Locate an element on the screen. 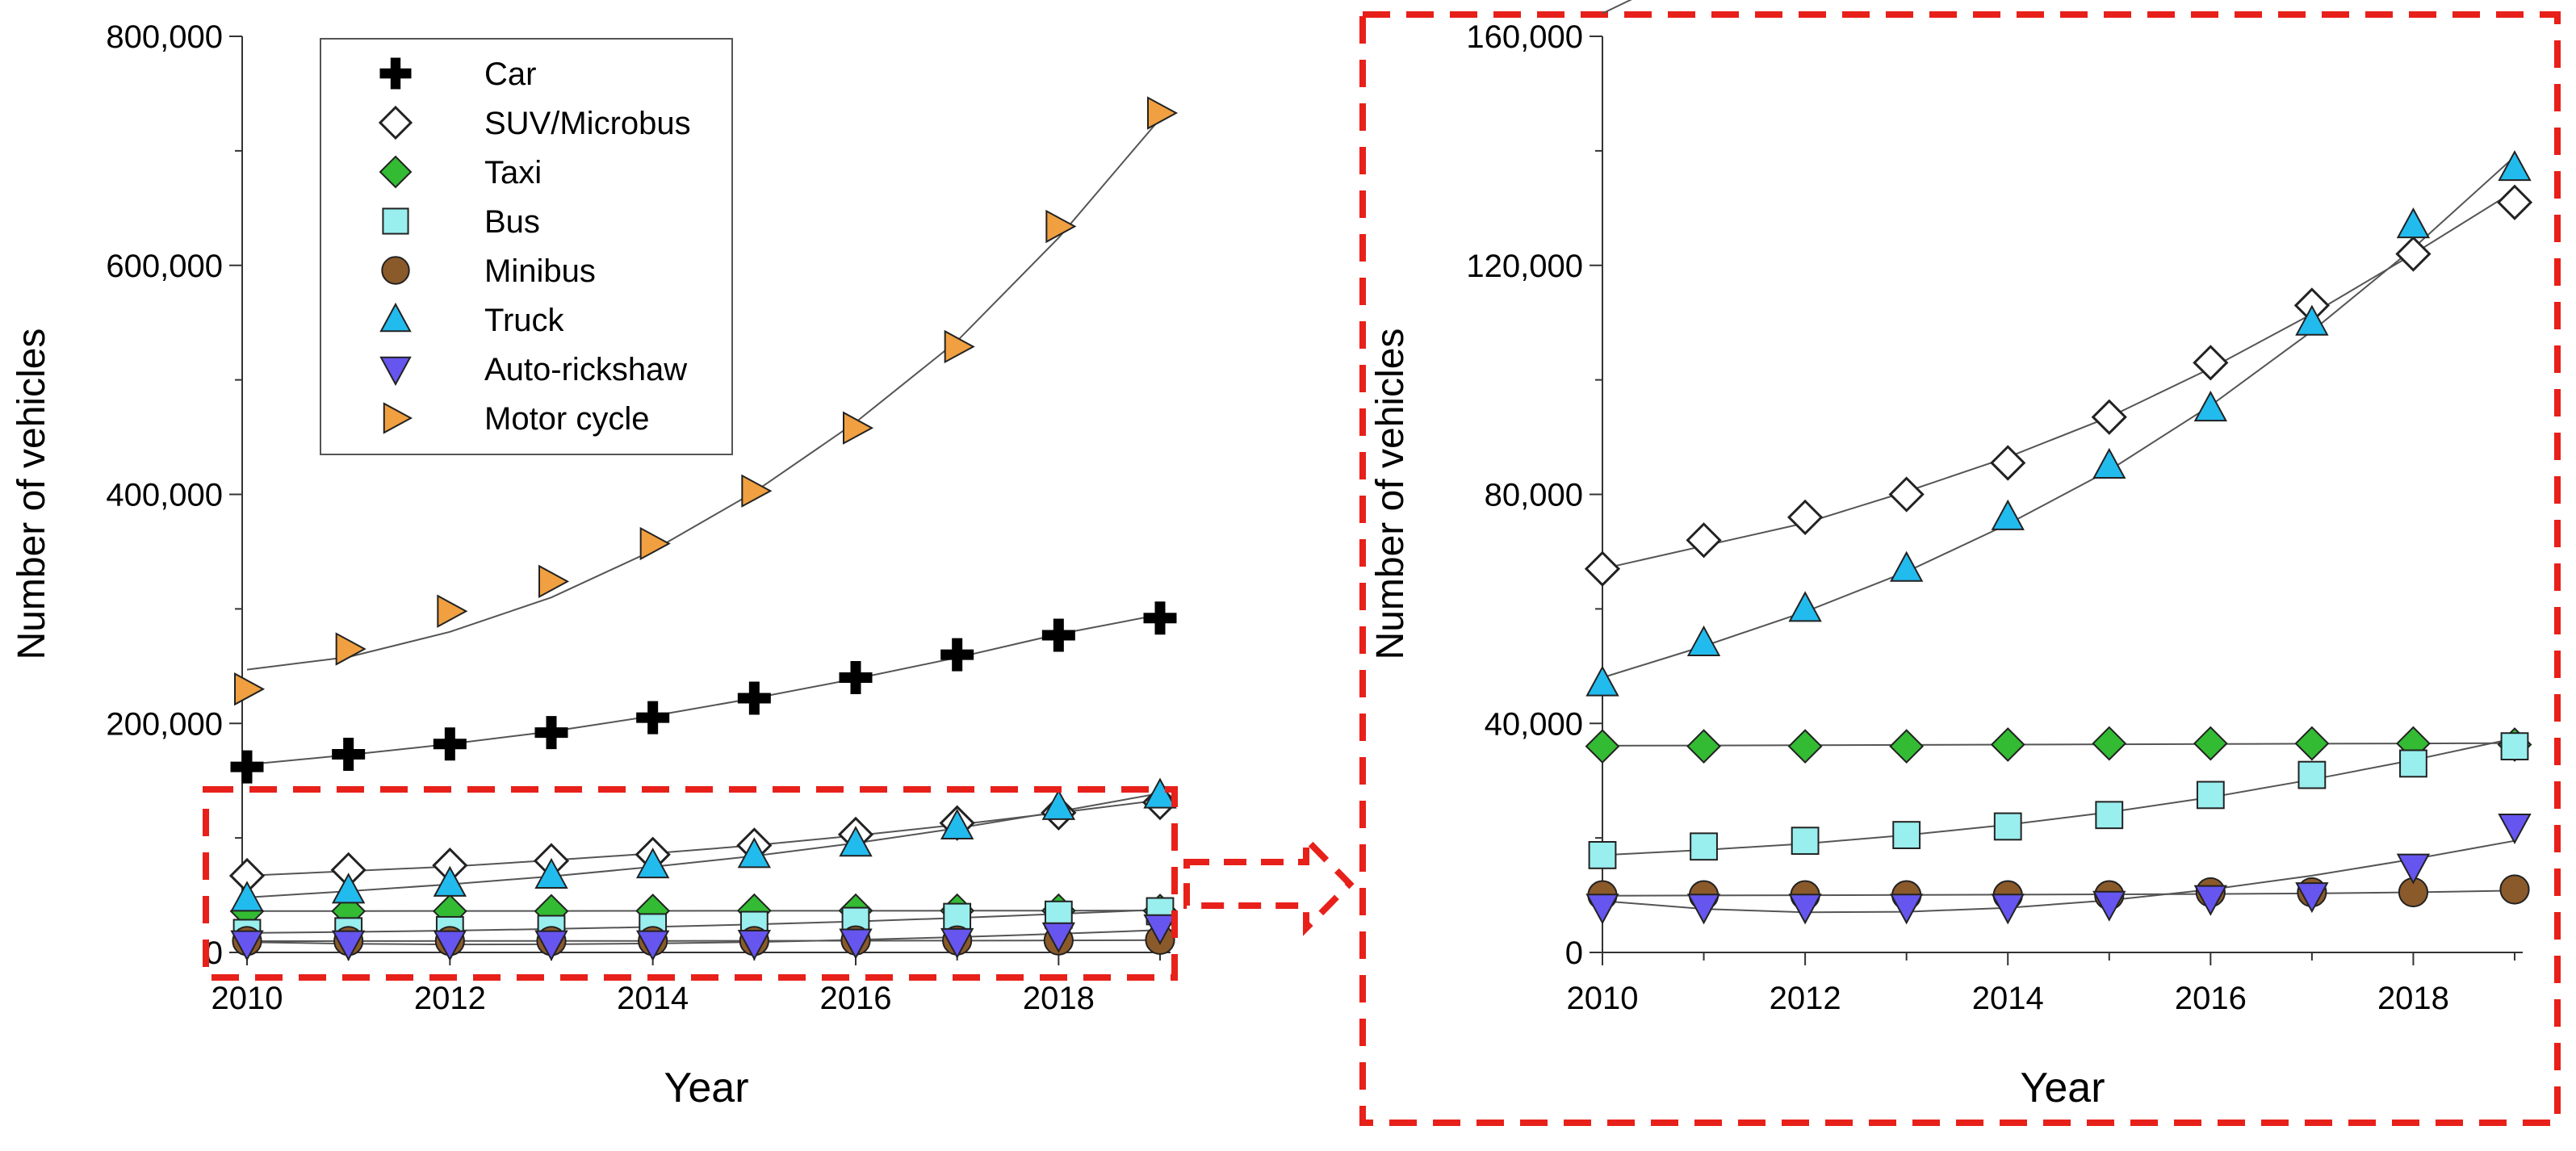 This screenshot has width=2576, height=1151. full-point-truck-2015 is located at coordinates (754, 852).